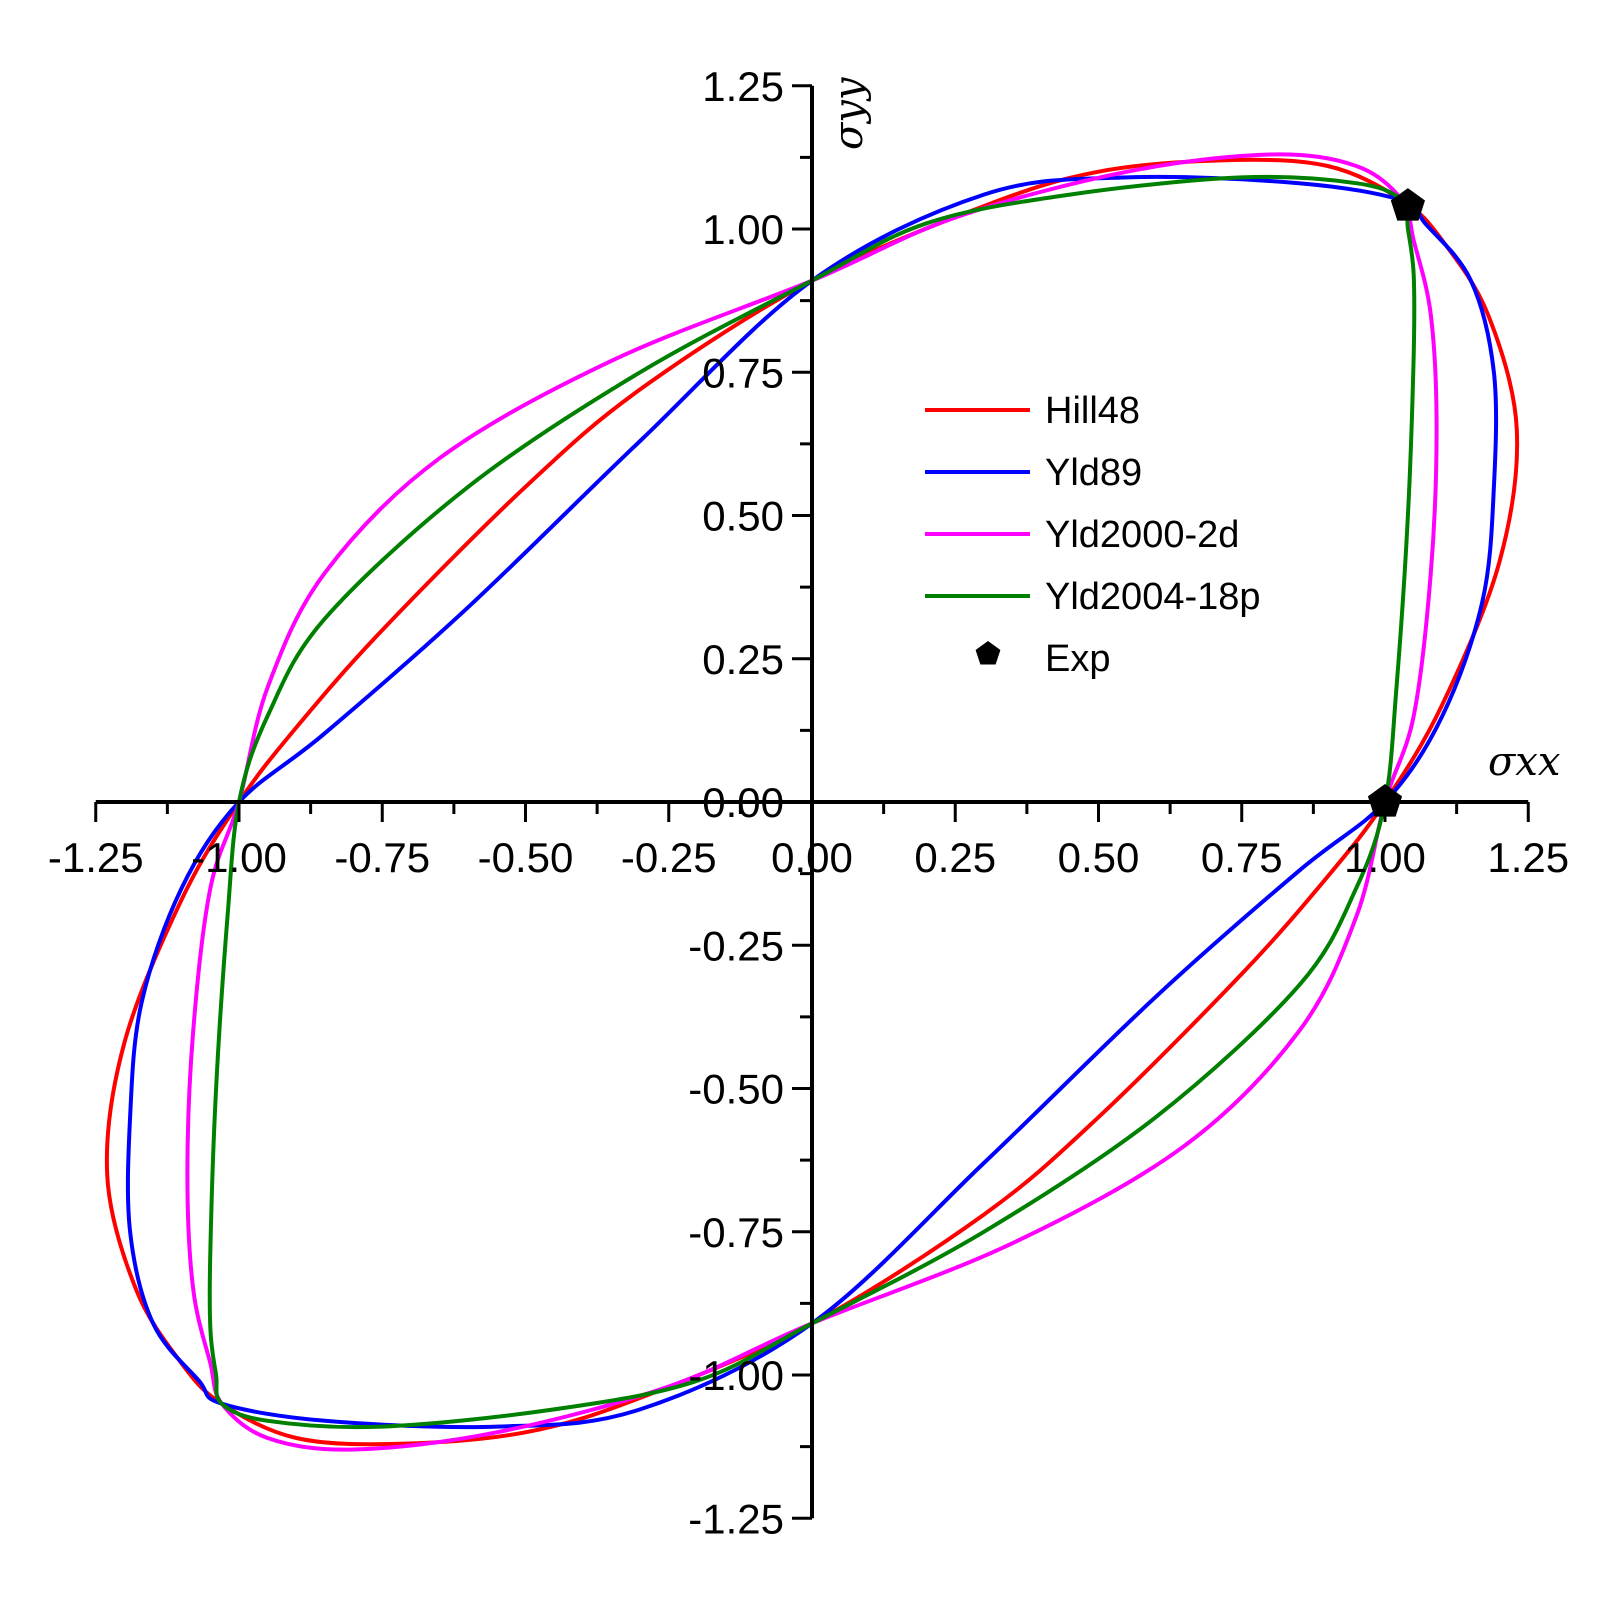  I want to click on legend-marker, so click(988, 653).